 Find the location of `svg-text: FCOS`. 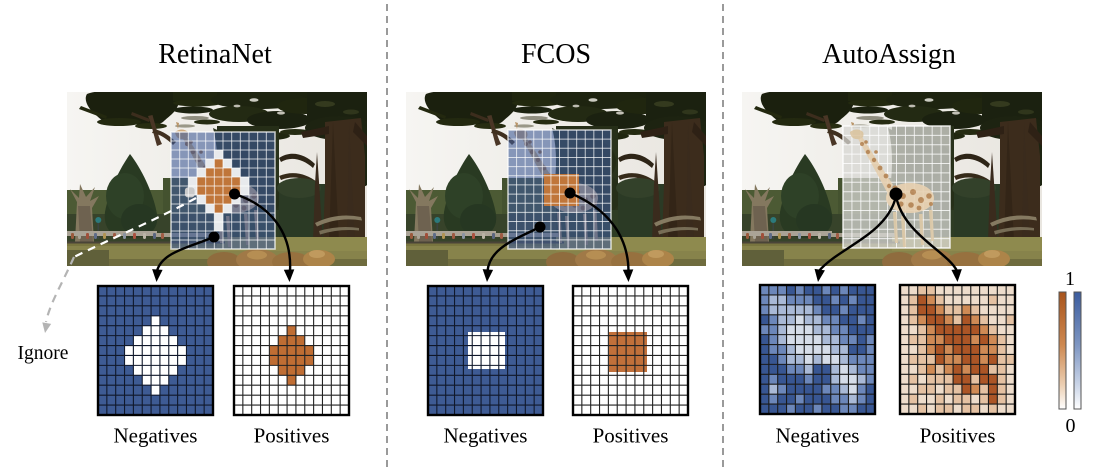

svg-text: FCOS is located at coordinates (556, 54).